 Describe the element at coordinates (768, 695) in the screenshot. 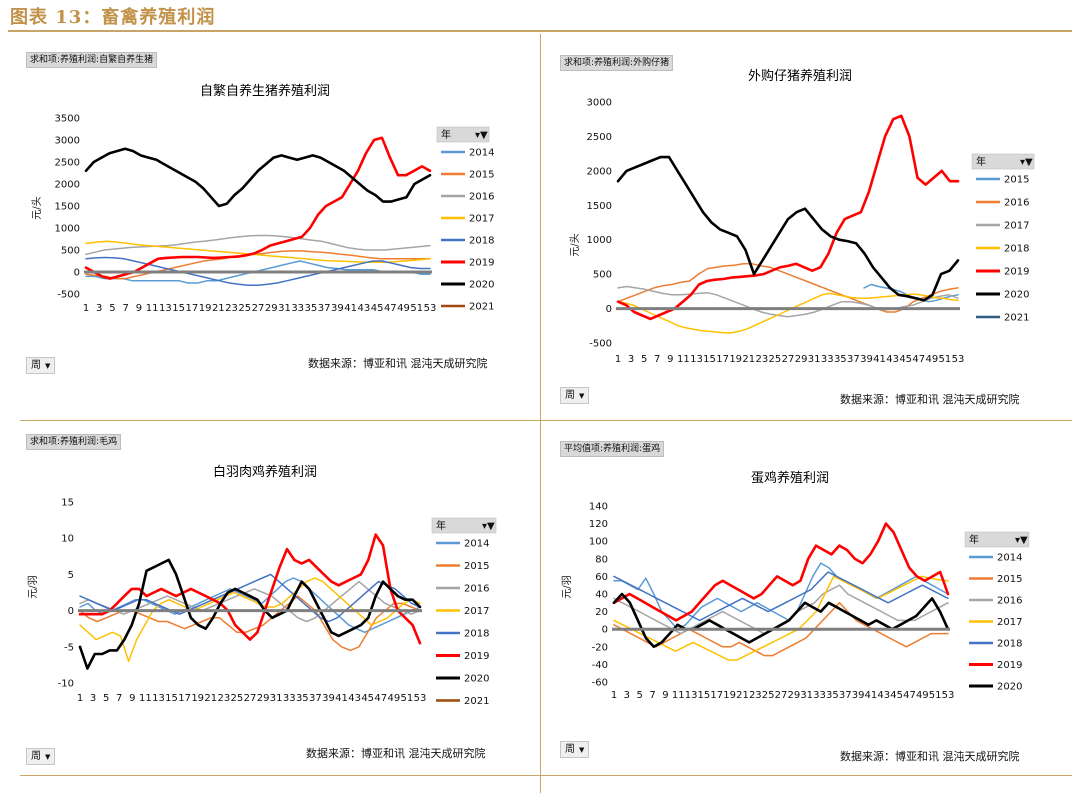

I see `x-tick-label: 25` at that location.